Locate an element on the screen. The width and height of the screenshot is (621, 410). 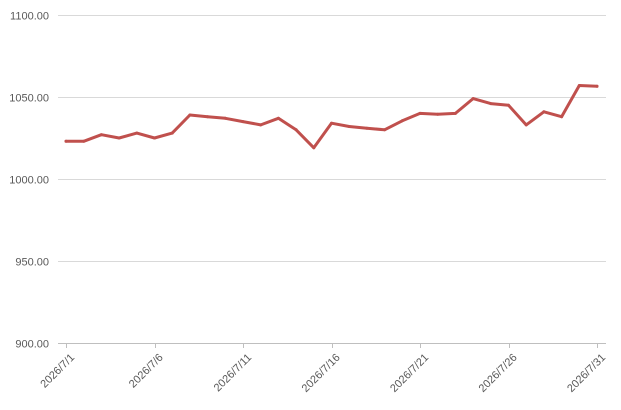
x-tick-label: 2026/7/31 is located at coordinates (586, 373).